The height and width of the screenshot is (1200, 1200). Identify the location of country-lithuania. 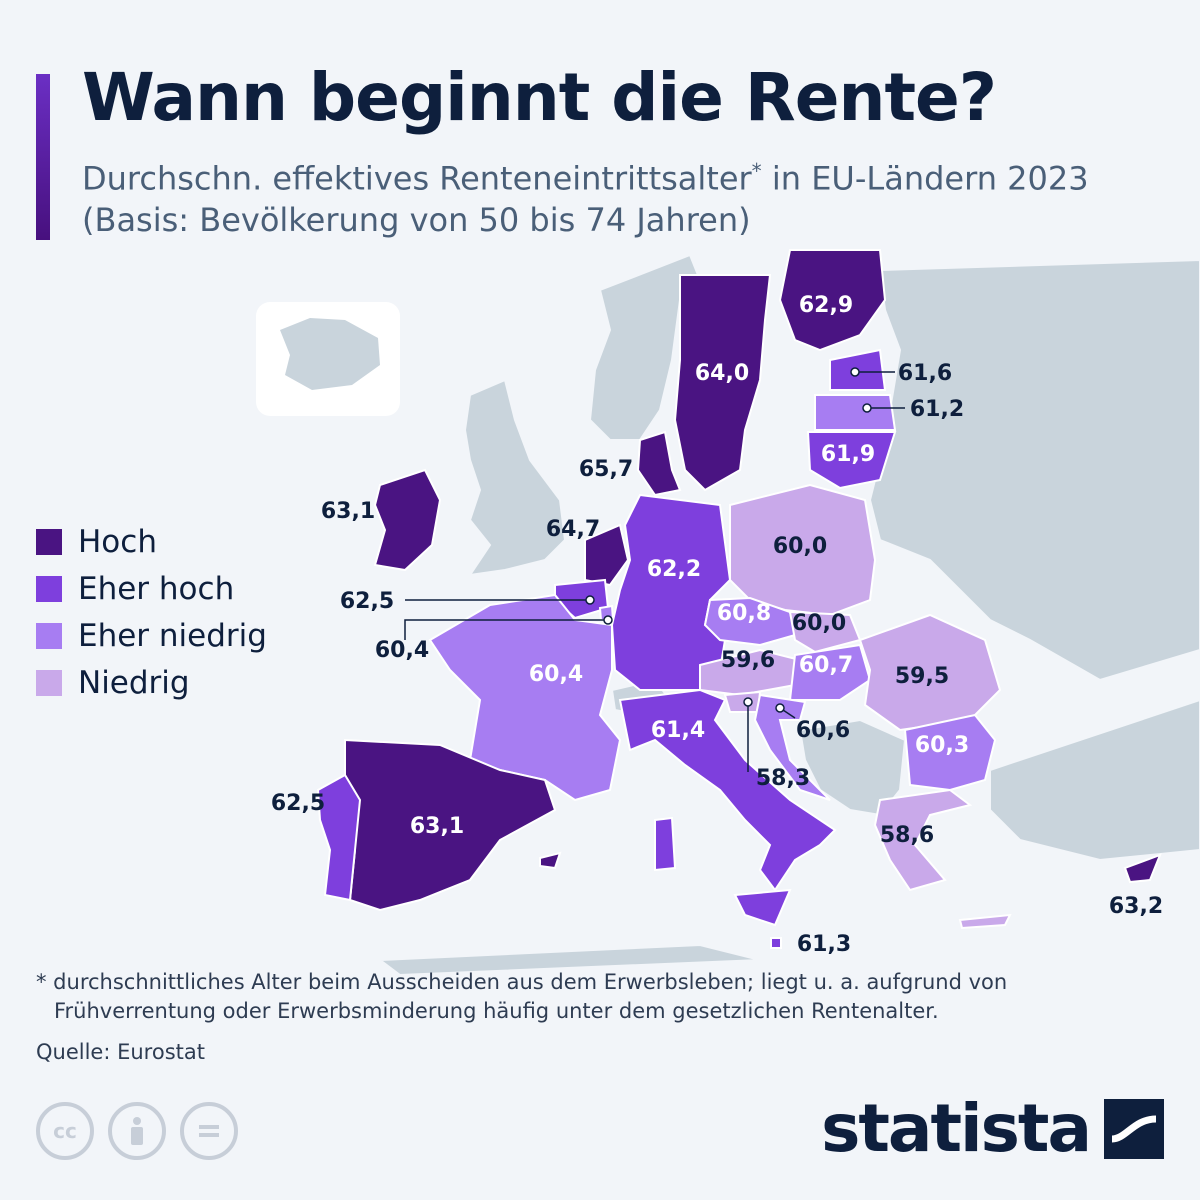
(851, 460).